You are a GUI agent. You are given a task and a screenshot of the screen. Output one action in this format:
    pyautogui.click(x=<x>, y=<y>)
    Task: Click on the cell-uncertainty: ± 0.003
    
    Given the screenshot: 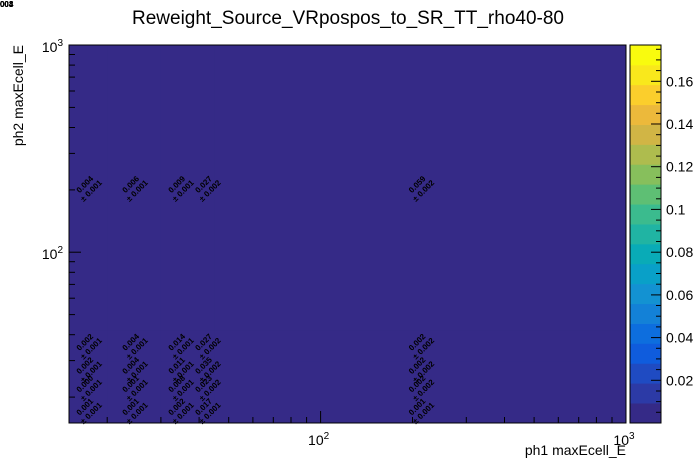 What is the action you would take?
    pyautogui.click(x=7, y=4)
    